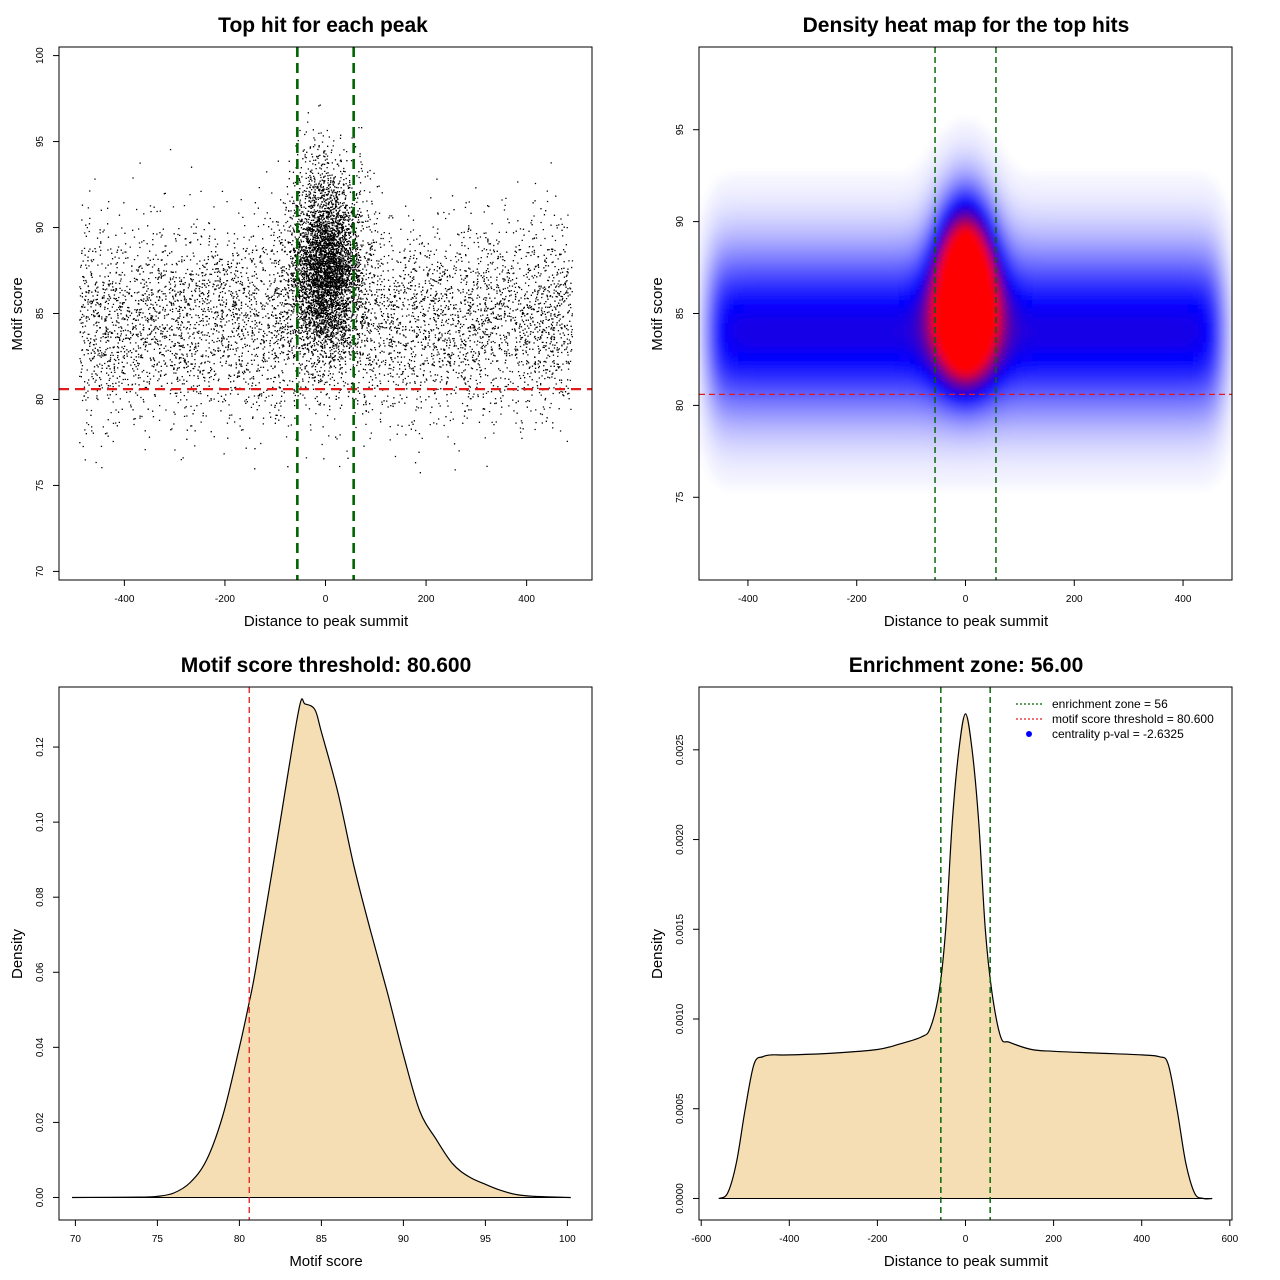 Image resolution: width=1280 pixels, height=1280 pixels. Describe the element at coordinates (1133, 719) in the screenshot. I see `legend-label-threshold: motif score threshold = 80.600` at that location.